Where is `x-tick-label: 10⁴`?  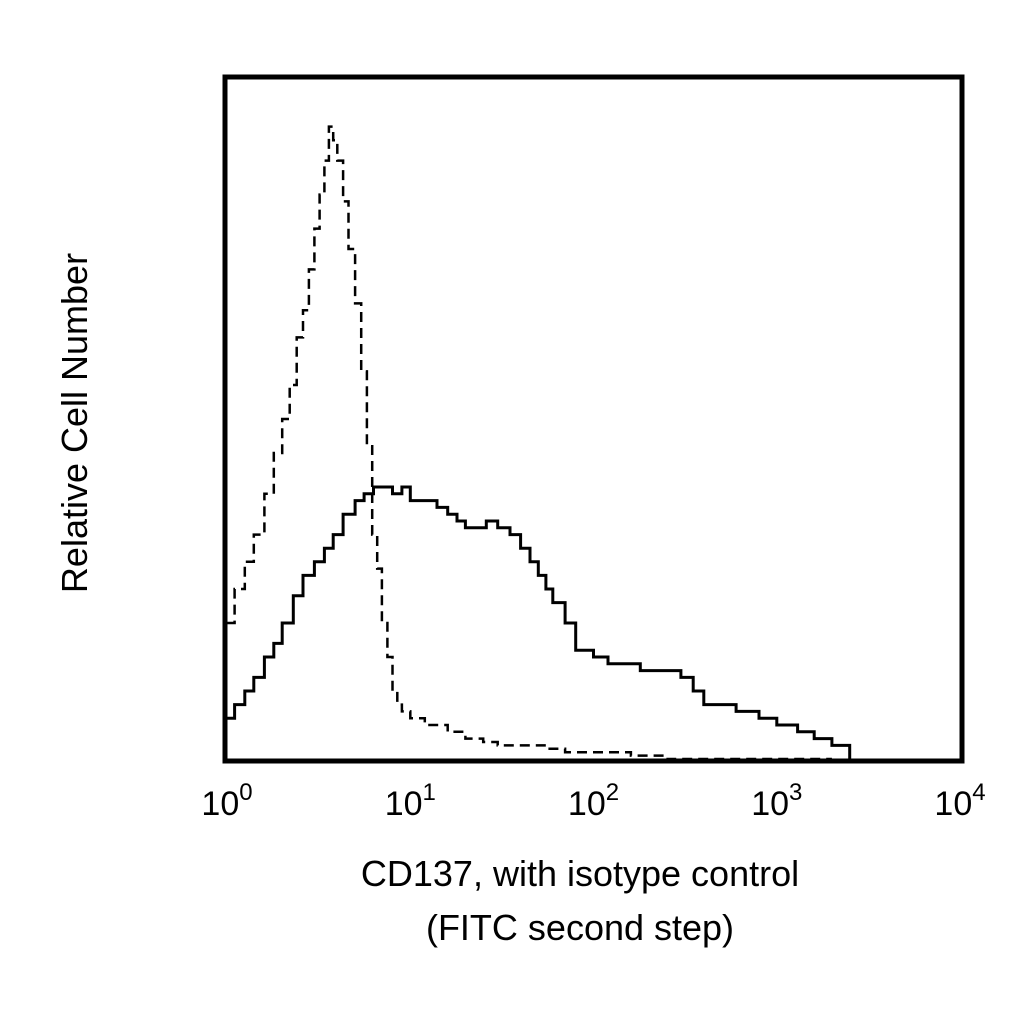 x-tick-label: 10⁴ is located at coordinates (959, 801).